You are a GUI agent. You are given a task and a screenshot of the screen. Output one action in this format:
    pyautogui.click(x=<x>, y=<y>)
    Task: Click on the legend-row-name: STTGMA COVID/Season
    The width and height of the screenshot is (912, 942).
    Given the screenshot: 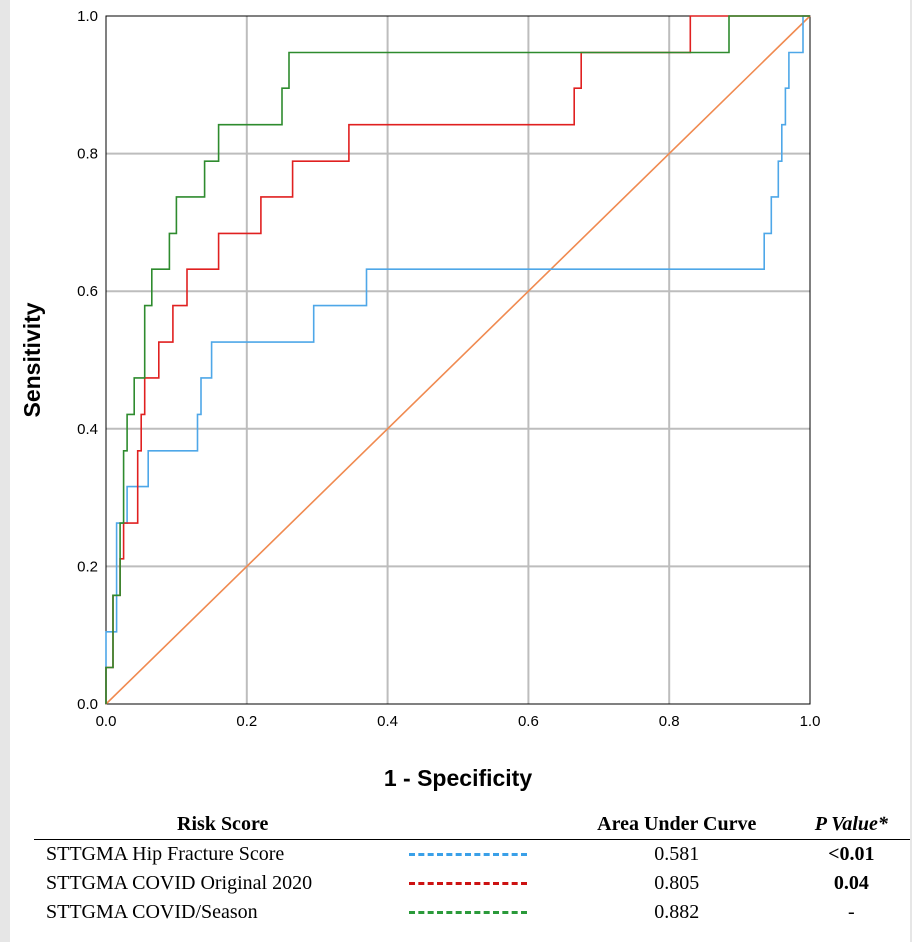 What is the action you would take?
    pyautogui.click(x=152, y=912)
    